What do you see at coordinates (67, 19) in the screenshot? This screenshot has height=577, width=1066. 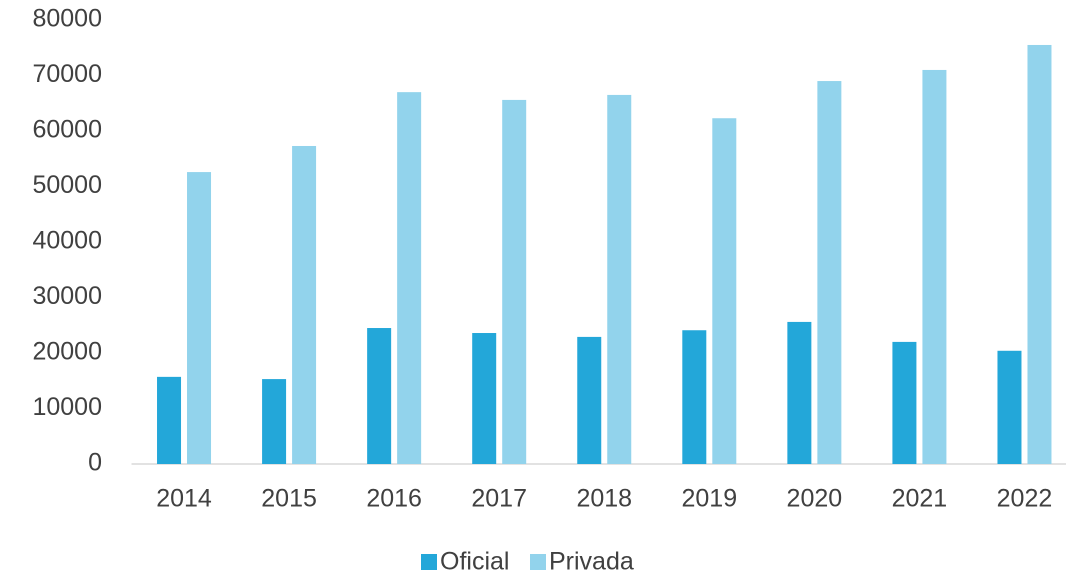 I see `y-tick-label: 80000` at bounding box center [67, 19].